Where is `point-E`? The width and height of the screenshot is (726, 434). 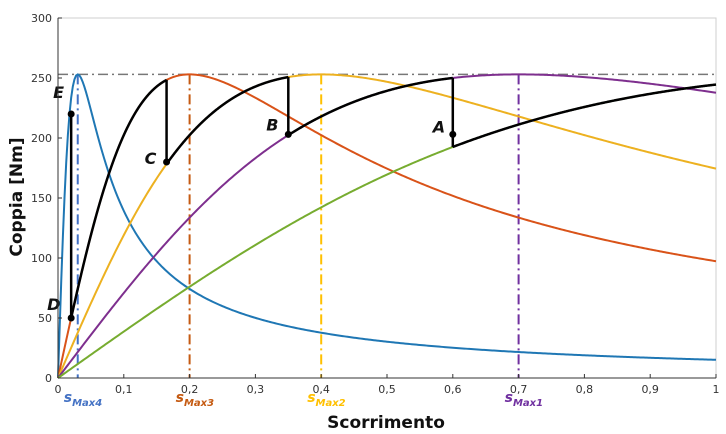
point-E is located at coordinates (71, 114).